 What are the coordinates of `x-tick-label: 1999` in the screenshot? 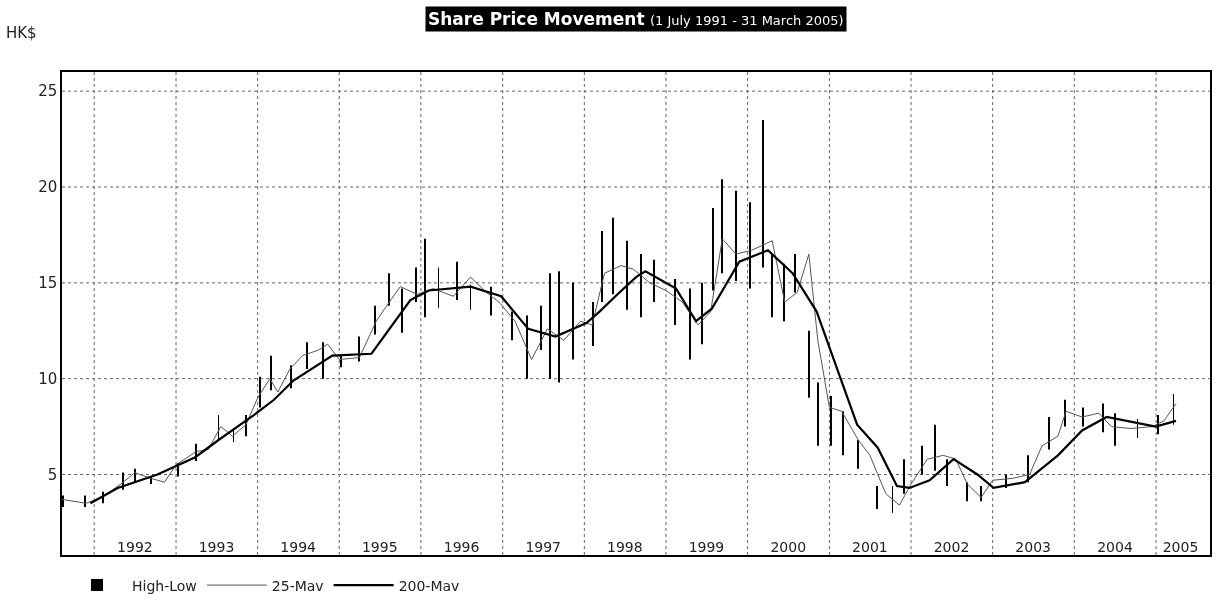 It's located at (706, 547).